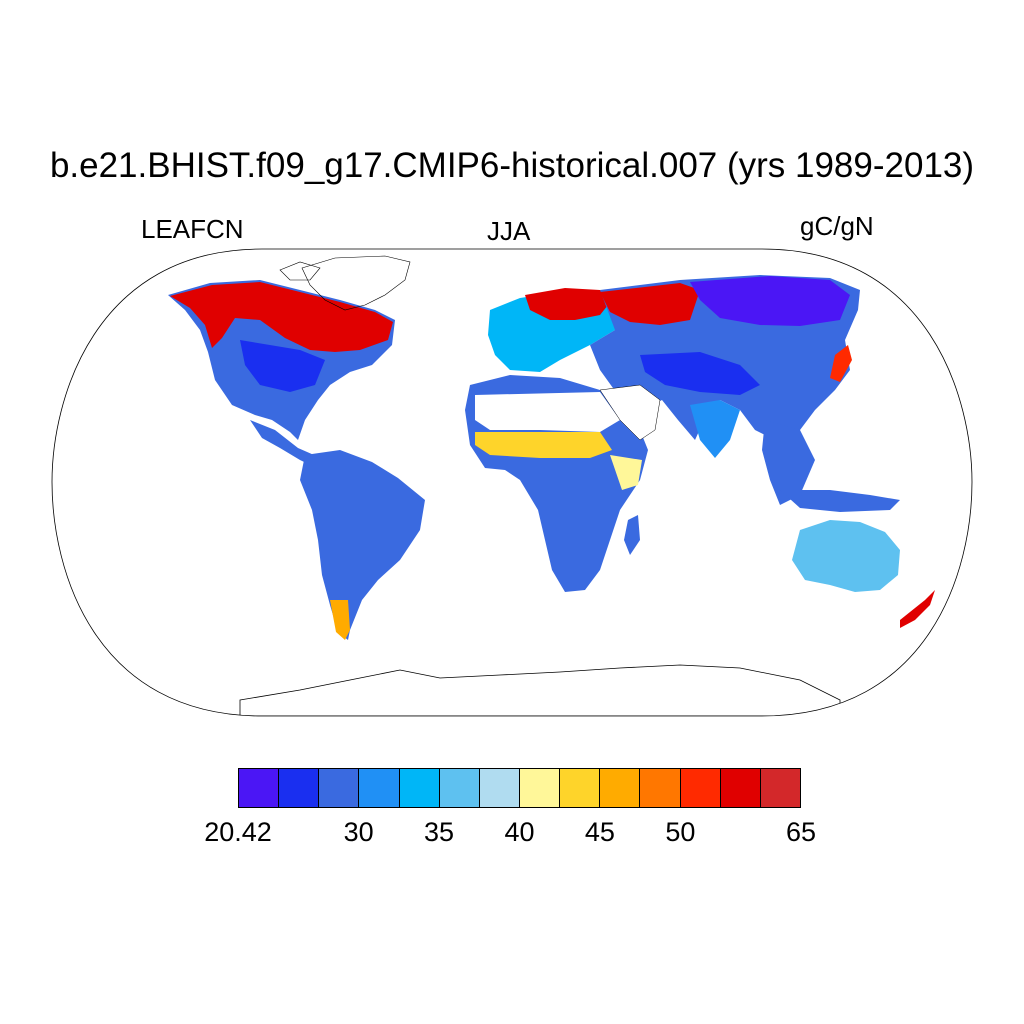 The height and width of the screenshot is (1024, 1024). I want to click on scandinavia-boreal, so click(568, 304).